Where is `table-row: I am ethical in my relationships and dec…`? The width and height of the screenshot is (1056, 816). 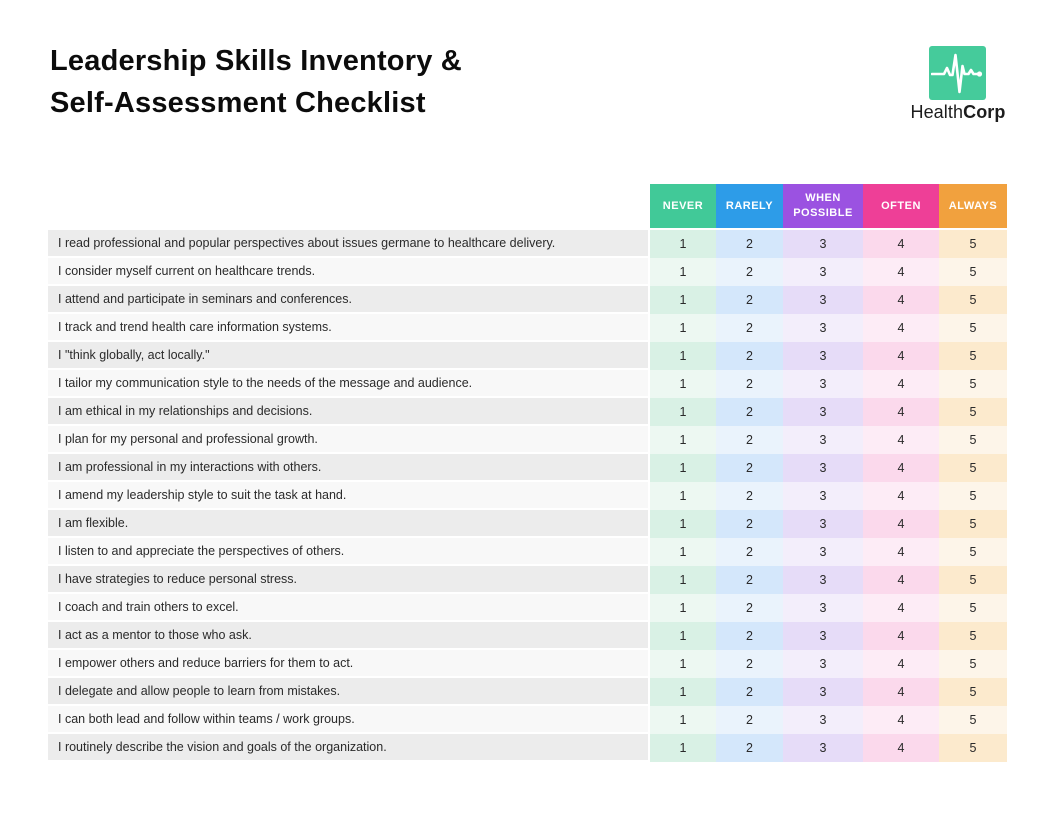 table-row: I am ethical in my relationships and dec… is located at coordinates (527, 412).